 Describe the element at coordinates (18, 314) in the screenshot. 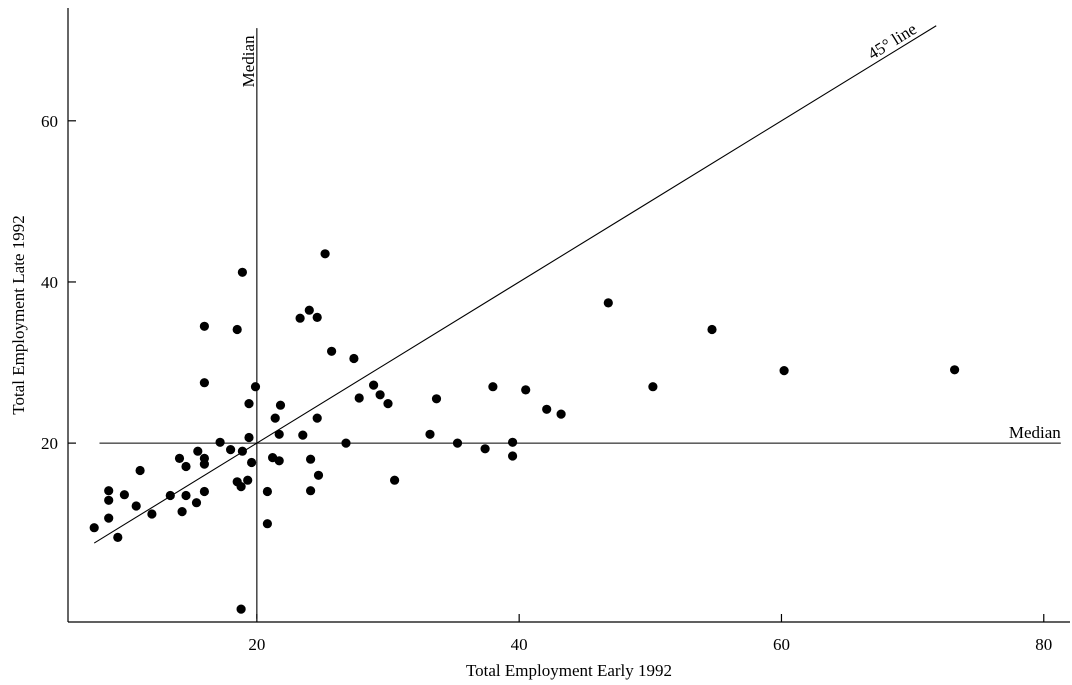

I see `y-axis-title: Total Employment Late 1992` at that location.